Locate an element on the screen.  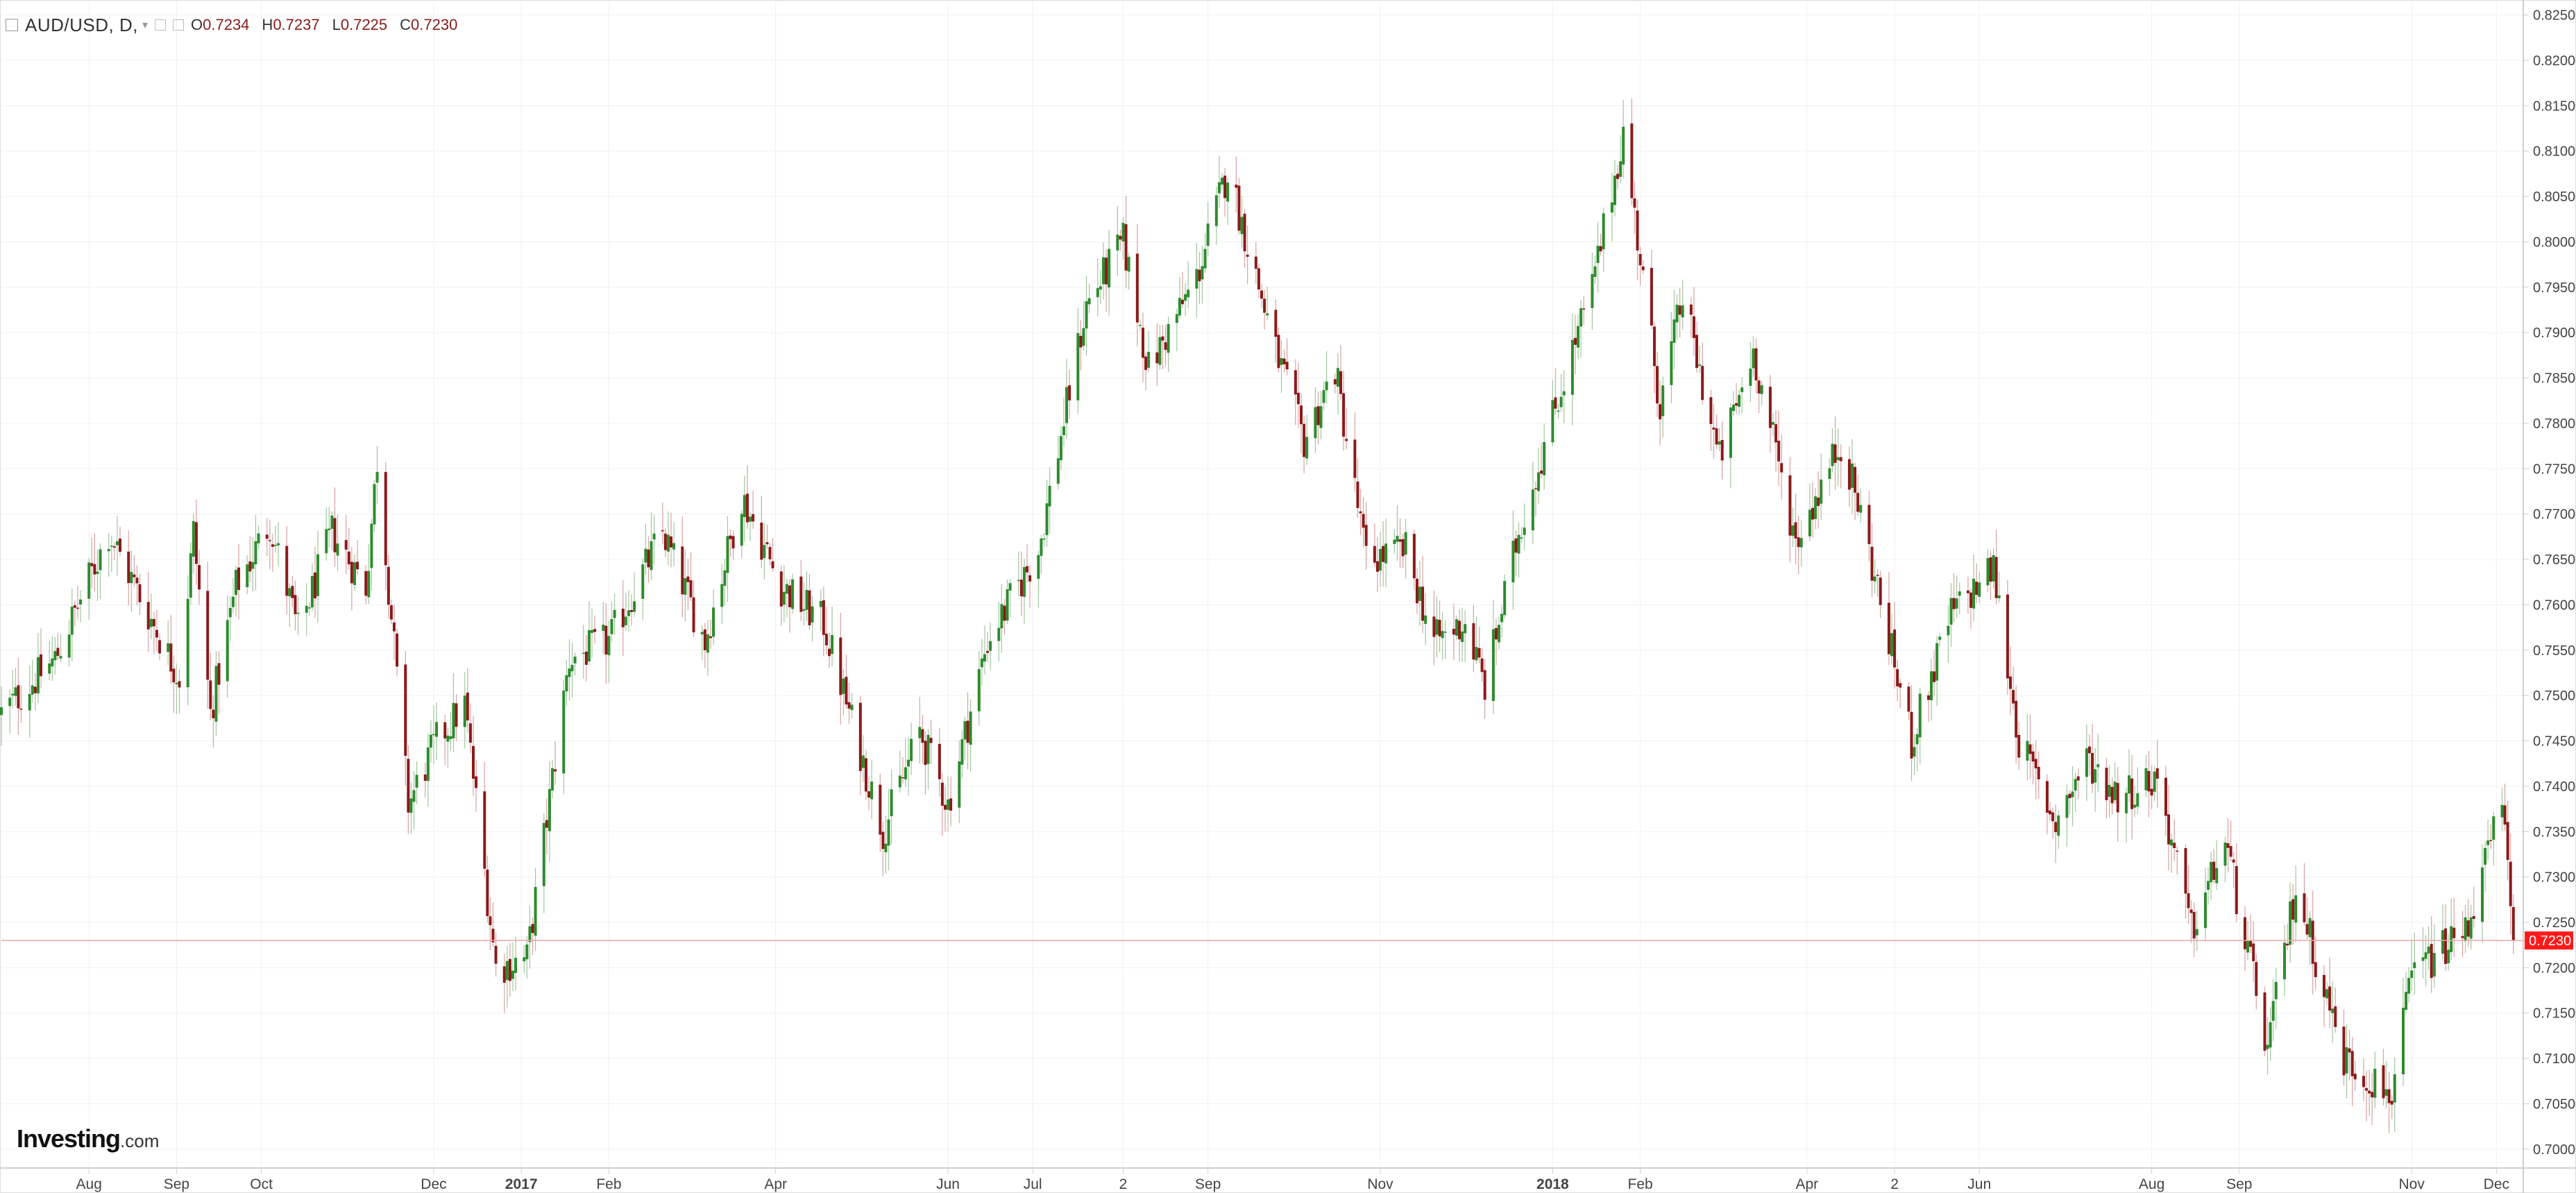
toggle-visibility-icon is located at coordinates (160, 25).